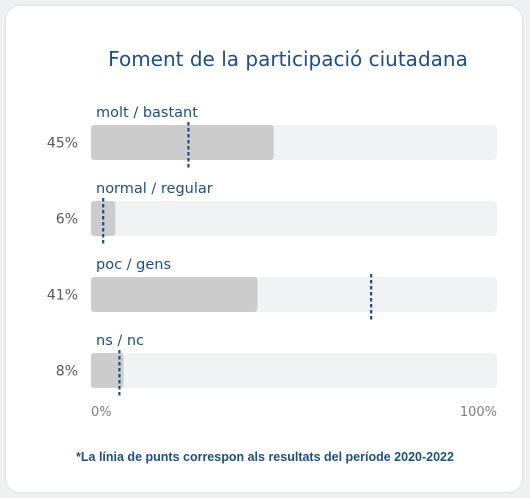  What do you see at coordinates (101, 412) in the screenshot?
I see `x-tick-0: 0%` at bounding box center [101, 412].